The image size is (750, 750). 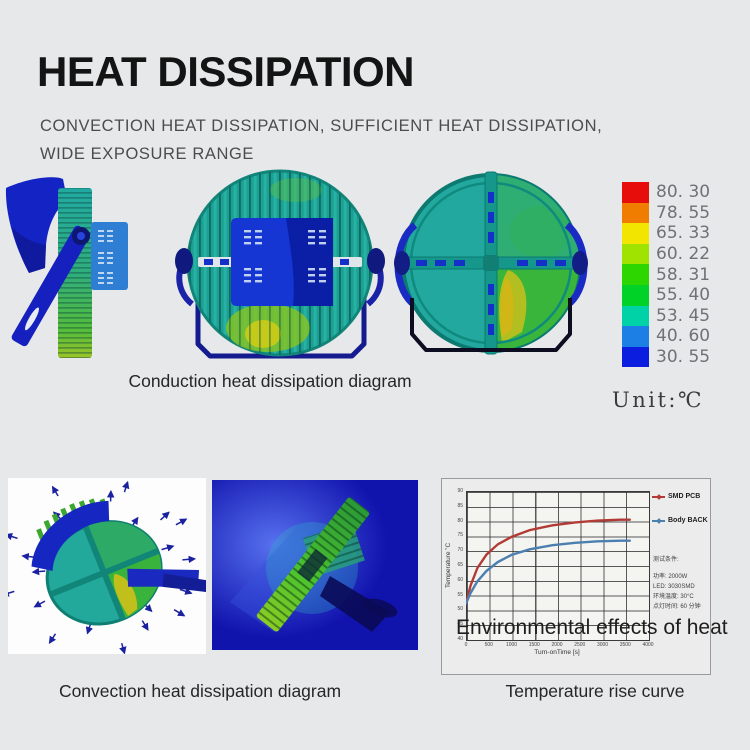 I want to click on chart-annotation-line: 功率: 2000W, so click(x=670, y=577).